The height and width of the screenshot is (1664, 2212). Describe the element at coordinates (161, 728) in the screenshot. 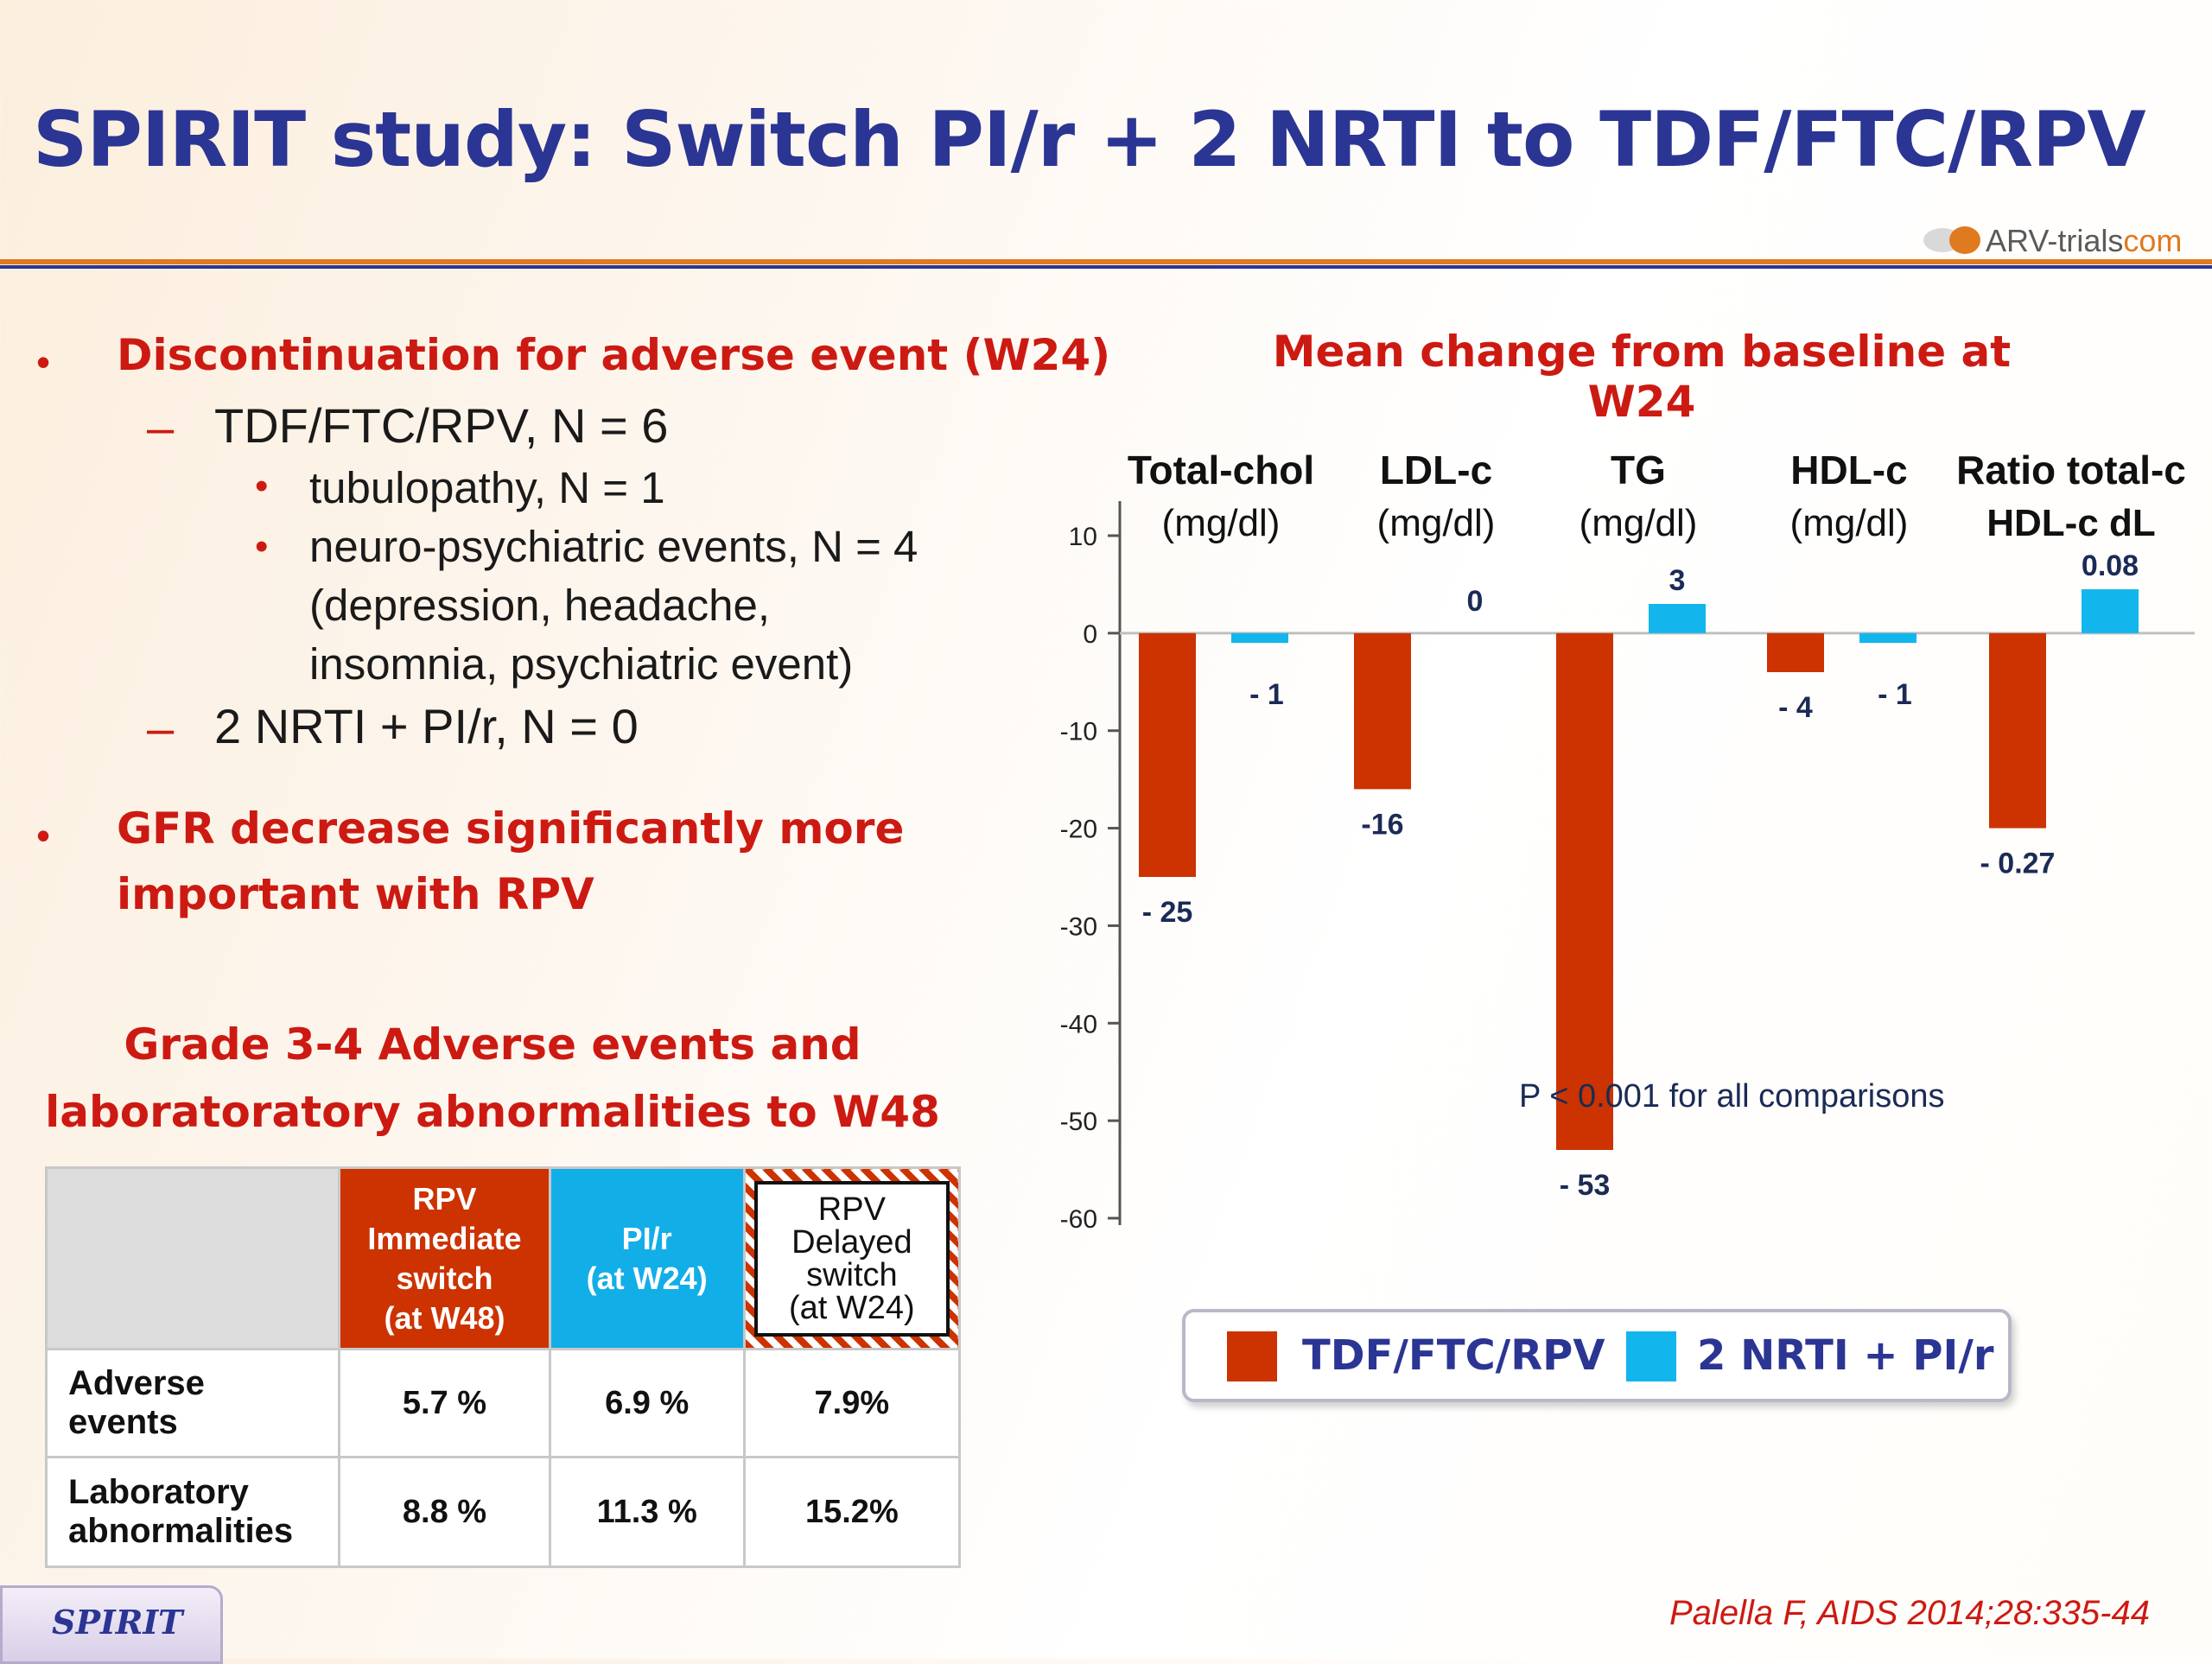

I see `dash-2: –` at that location.